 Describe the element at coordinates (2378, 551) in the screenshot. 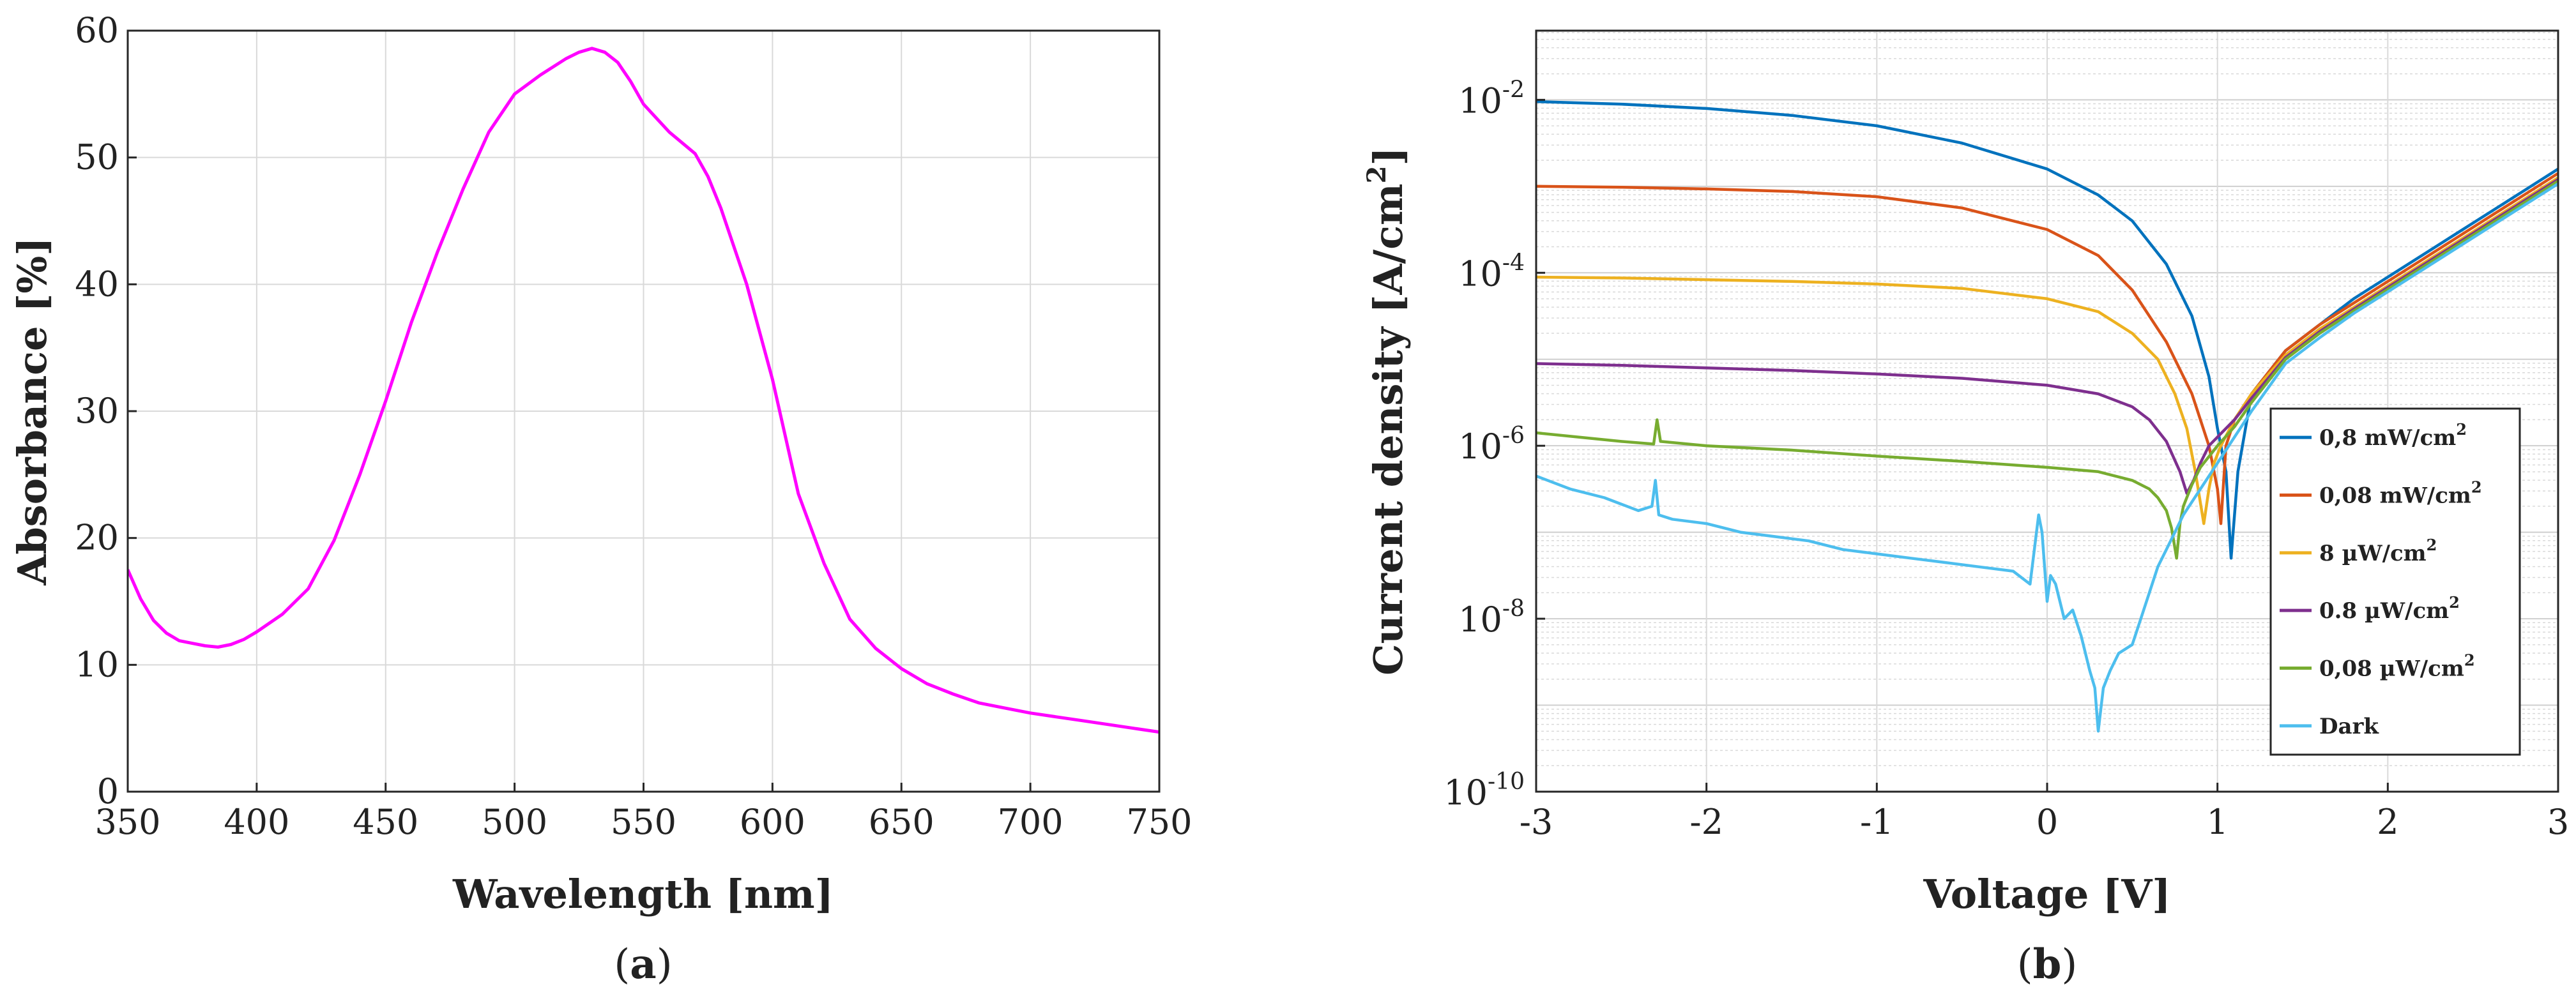

I see `legend-label-2: 8 µW/cm2` at that location.